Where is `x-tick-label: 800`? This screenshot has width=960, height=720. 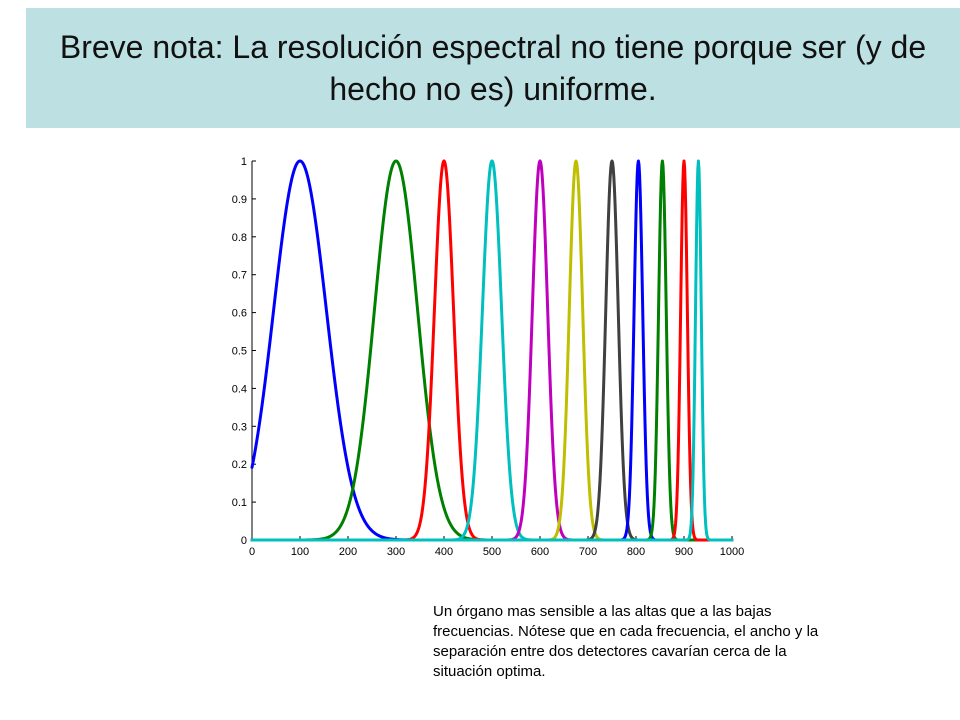
x-tick-label: 800 is located at coordinates (636, 552).